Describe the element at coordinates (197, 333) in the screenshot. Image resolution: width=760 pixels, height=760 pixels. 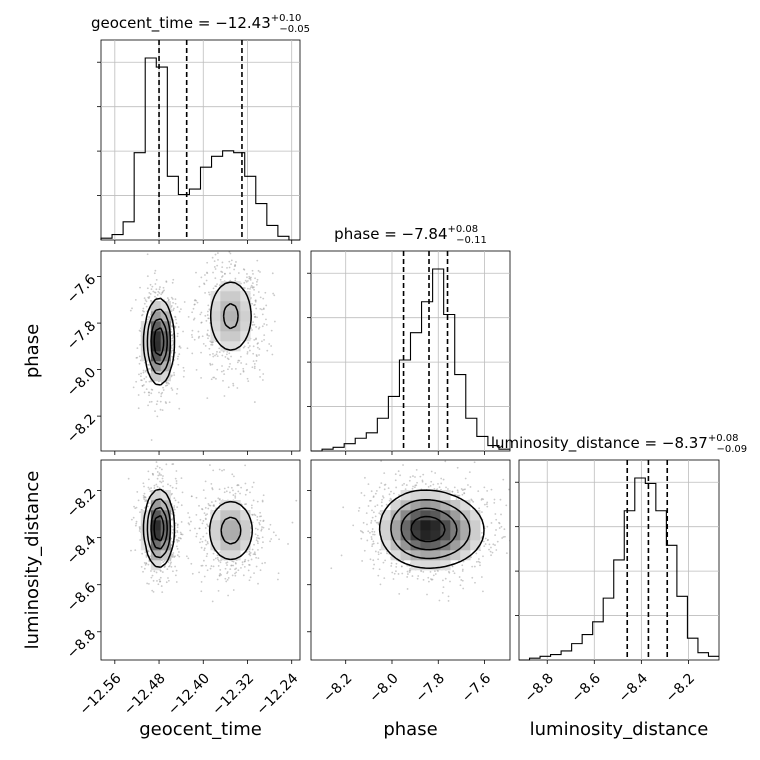
I see `contour-line` at that location.